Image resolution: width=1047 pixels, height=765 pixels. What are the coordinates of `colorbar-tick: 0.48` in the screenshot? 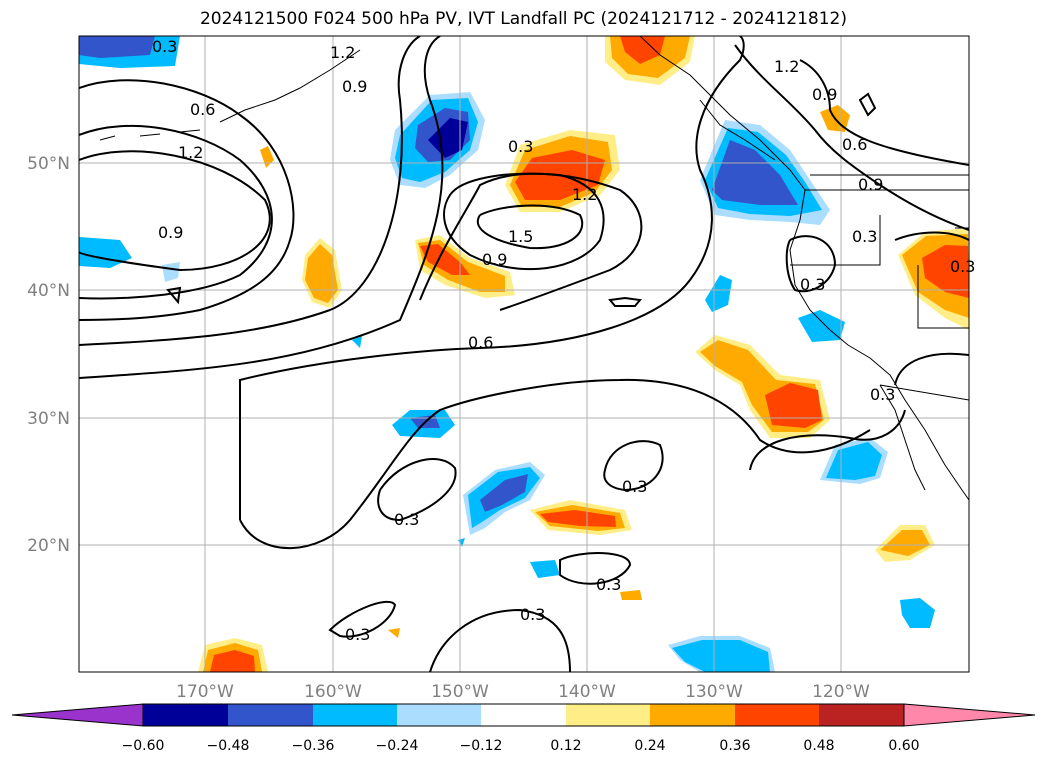 It's located at (818, 746).